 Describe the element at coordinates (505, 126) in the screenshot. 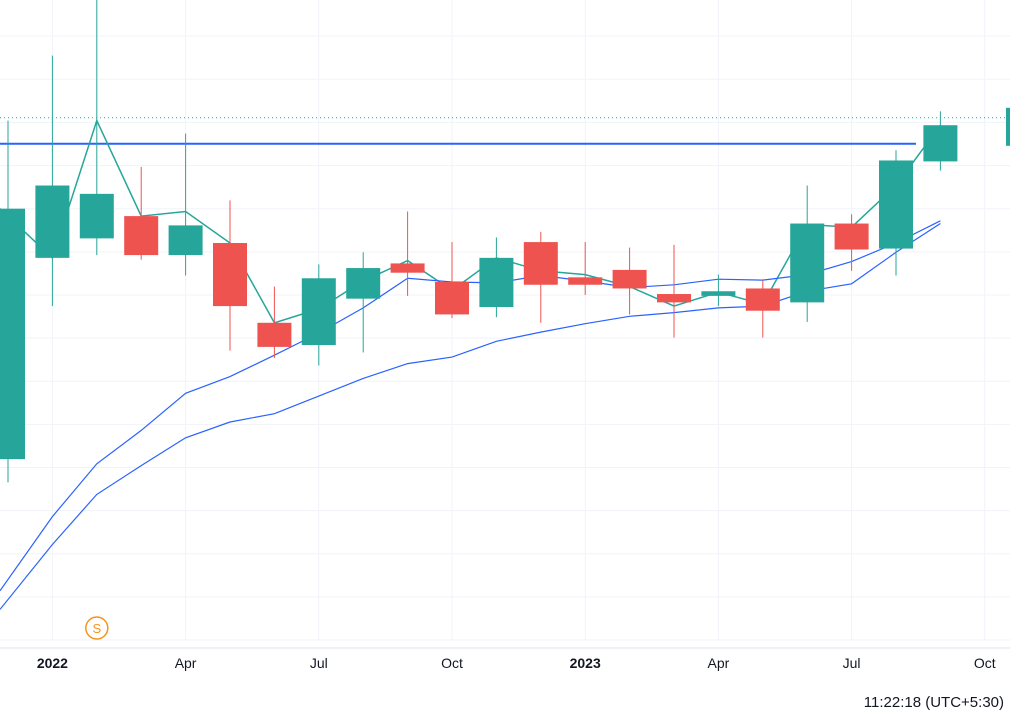

I see `price-levels` at that location.